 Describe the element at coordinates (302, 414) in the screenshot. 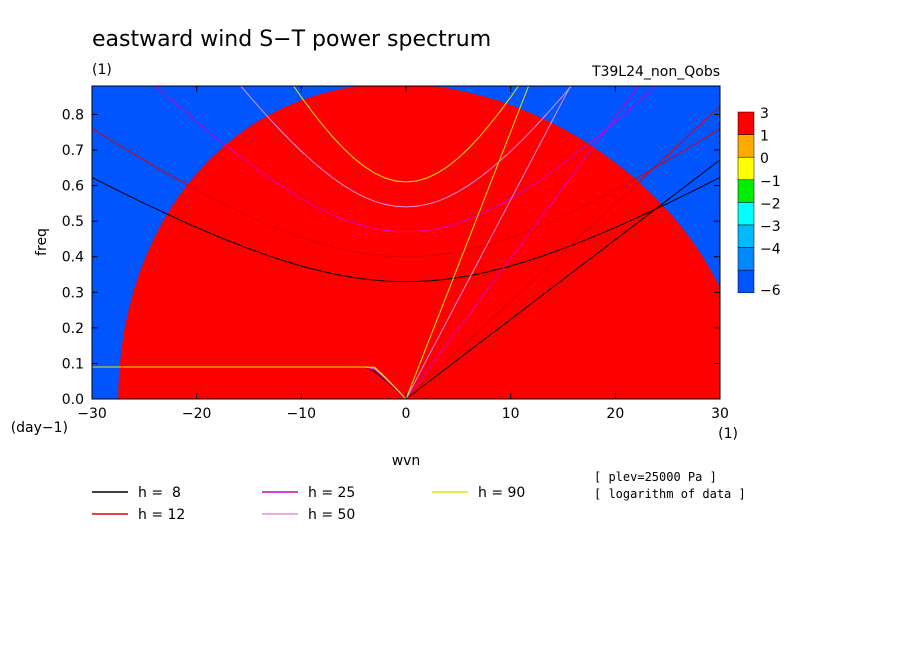

I see `x-tick-label: −10` at that location.